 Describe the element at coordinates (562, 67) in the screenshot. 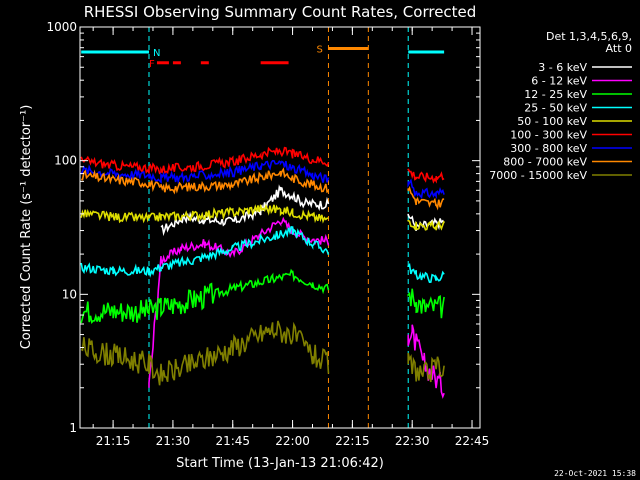

I see `legend-label-0: 3 - 6 keV` at that location.